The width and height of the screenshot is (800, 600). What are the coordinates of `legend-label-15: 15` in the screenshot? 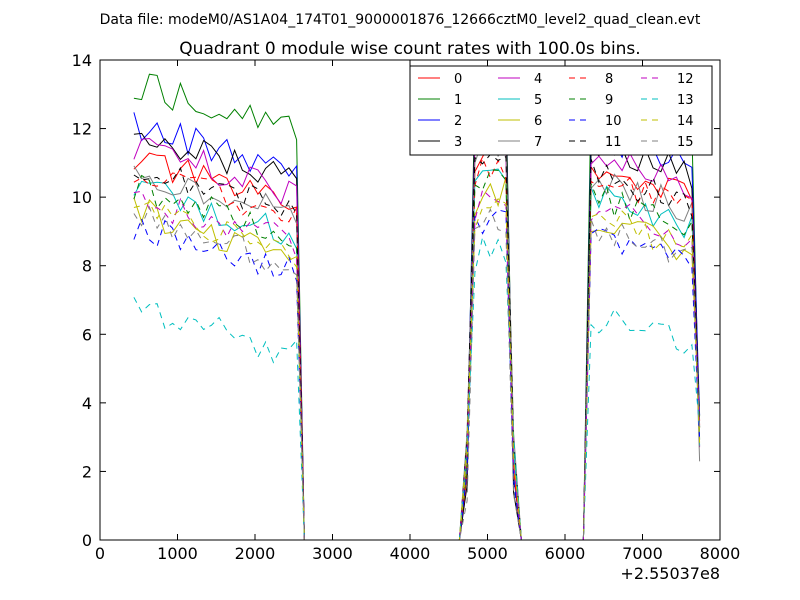 It's located at (685, 142).